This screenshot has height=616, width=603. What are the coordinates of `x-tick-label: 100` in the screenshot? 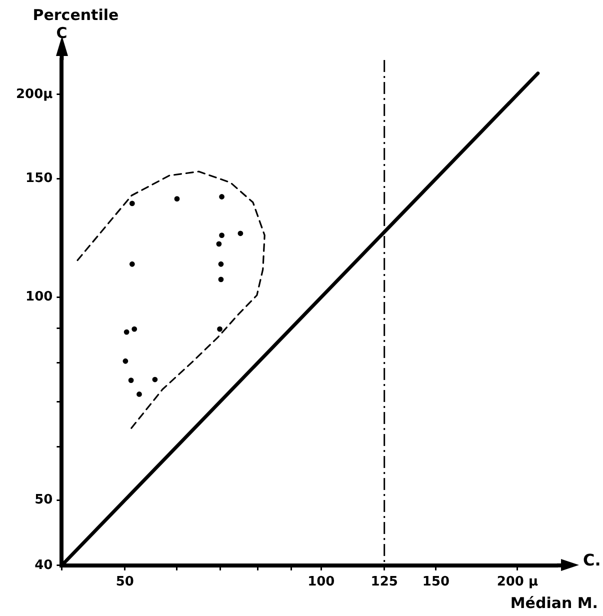 It's located at (321, 582).